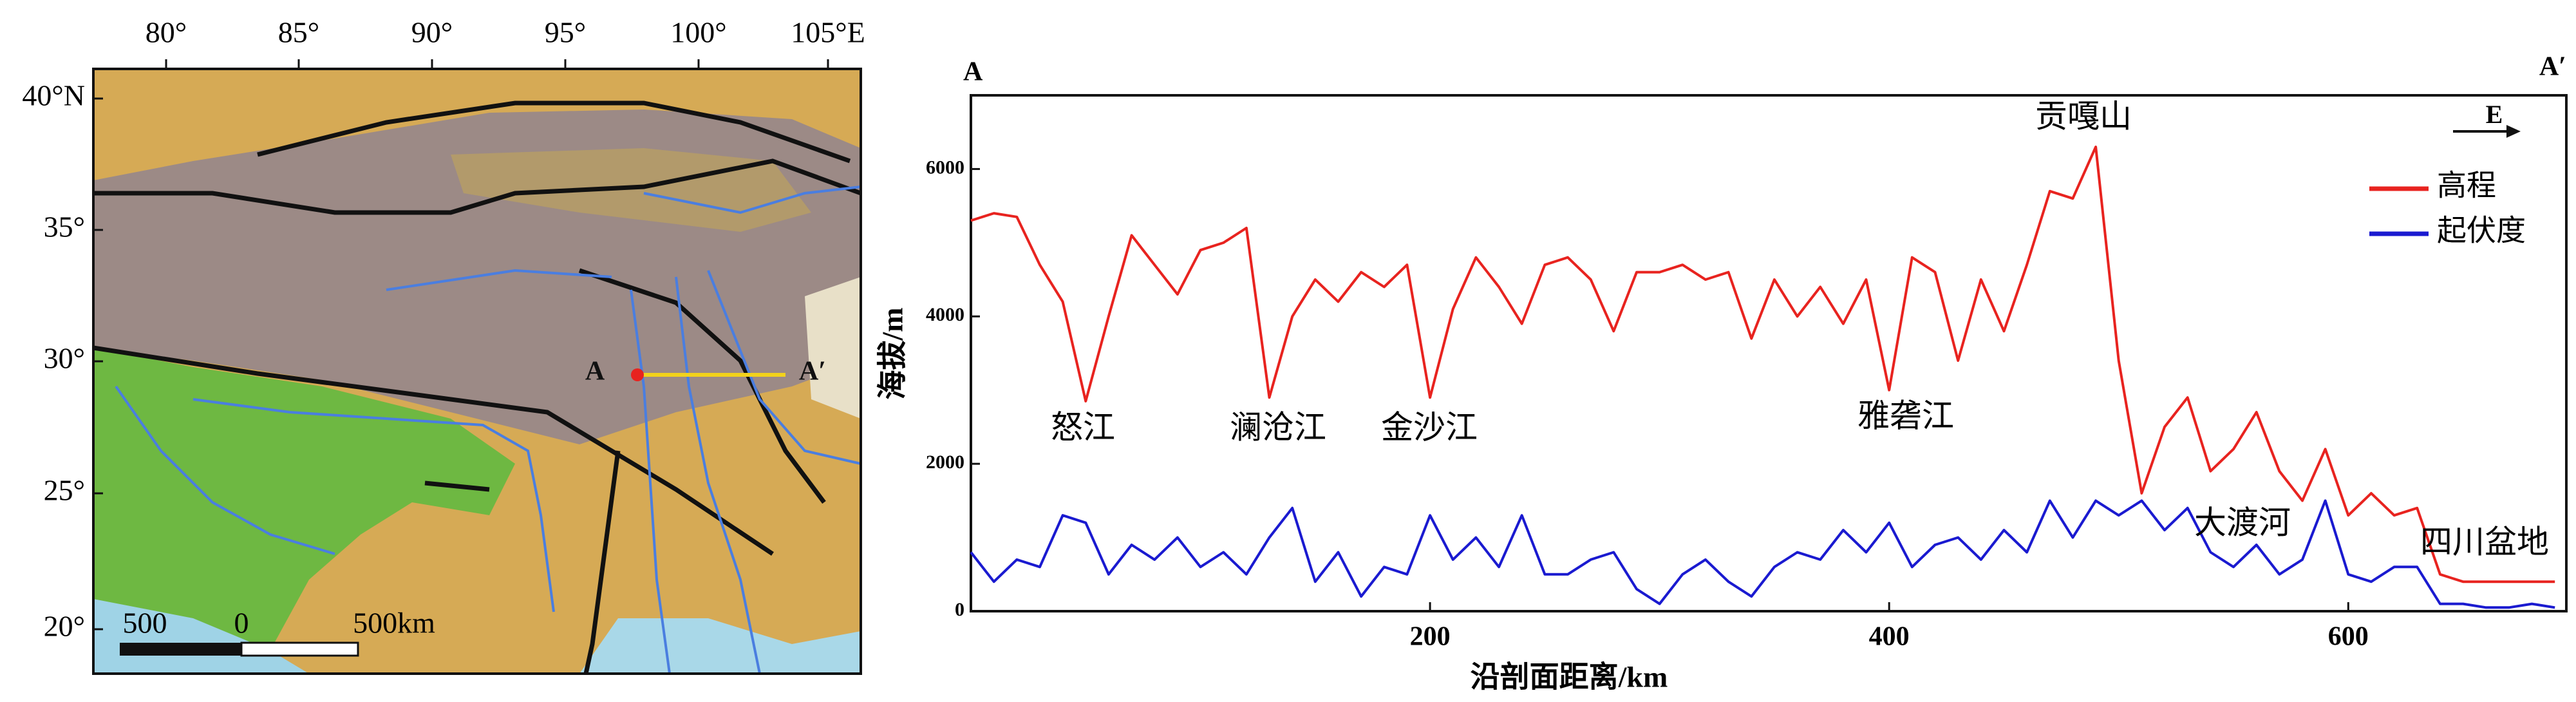 The width and height of the screenshot is (2576, 702). Describe the element at coordinates (2481, 230) in the screenshot. I see `legend-label: 起伏度` at that location.